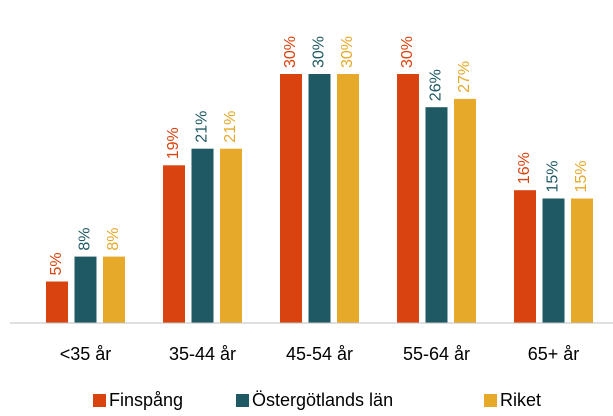 The image size is (613, 416). What do you see at coordinates (146, 400) in the screenshot?
I see `legend-label: Finspång` at bounding box center [146, 400].